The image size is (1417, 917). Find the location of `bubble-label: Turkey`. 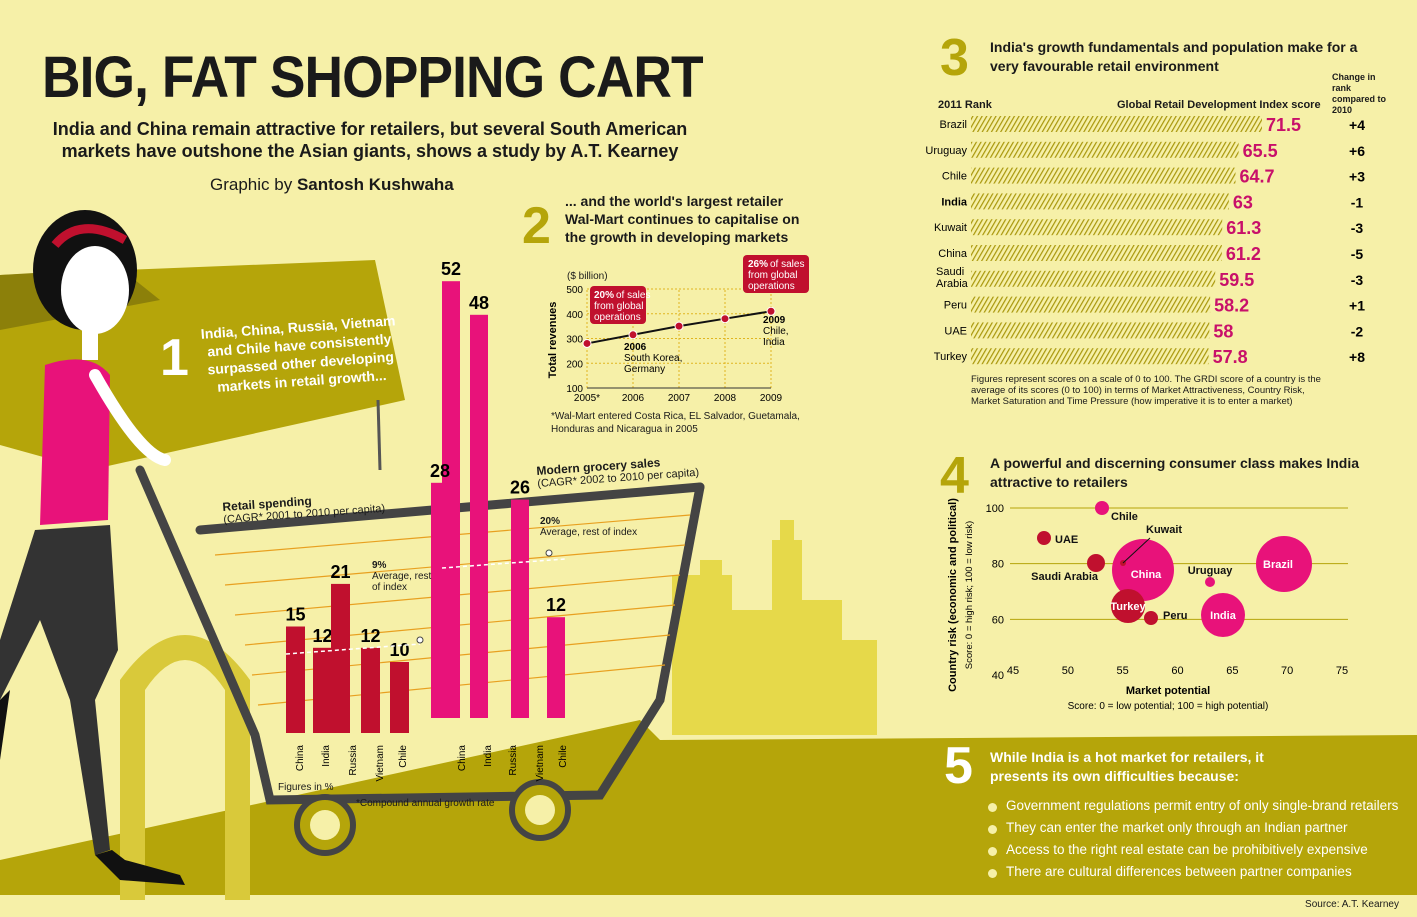

bubble-label: Turkey is located at coordinates (1128, 607).